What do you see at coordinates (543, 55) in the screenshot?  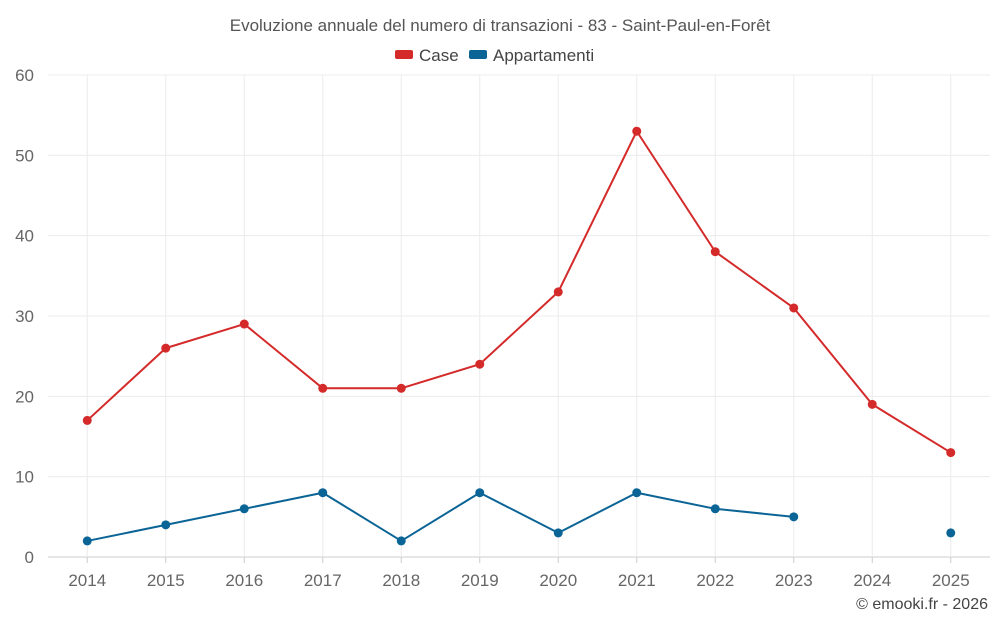 I see `legend-label-appartamenti: Appartamenti` at bounding box center [543, 55].